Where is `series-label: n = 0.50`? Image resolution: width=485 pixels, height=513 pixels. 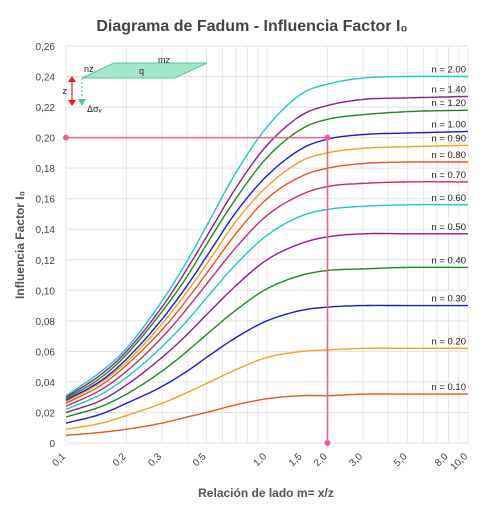 series-label: n = 0.50 is located at coordinates (448, 227).